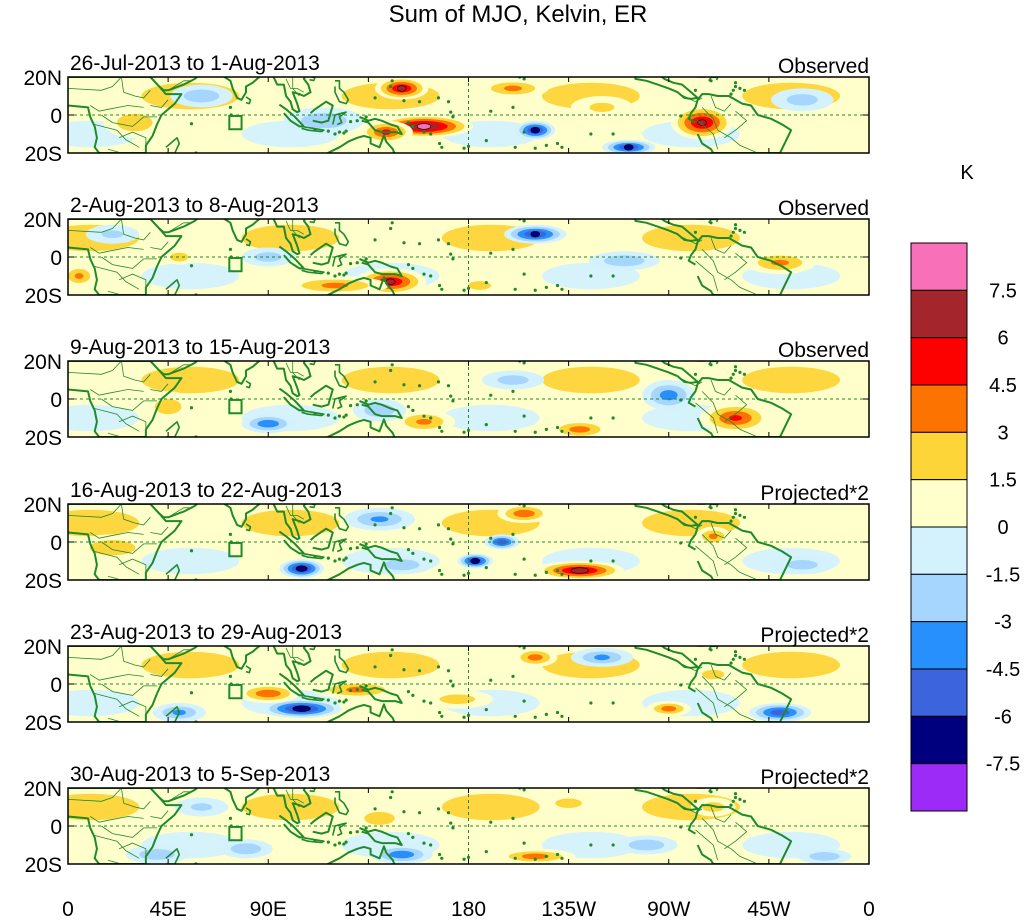  I want to click on panel-2: 20N 0 20S 2-Aug-2013 to 8-Aug-2013 Observed, so click(446, 251).